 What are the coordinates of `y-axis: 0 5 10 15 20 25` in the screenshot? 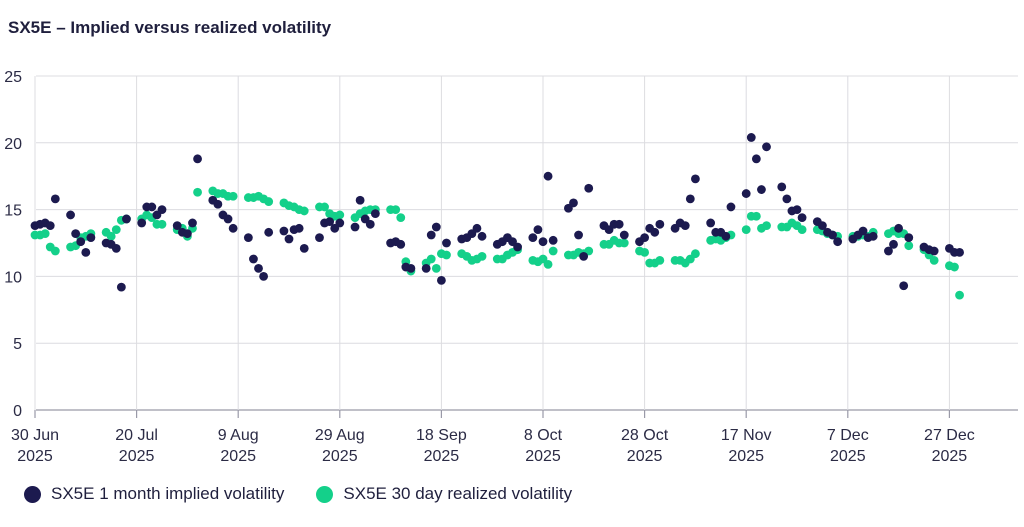 It's located at (13, 244).